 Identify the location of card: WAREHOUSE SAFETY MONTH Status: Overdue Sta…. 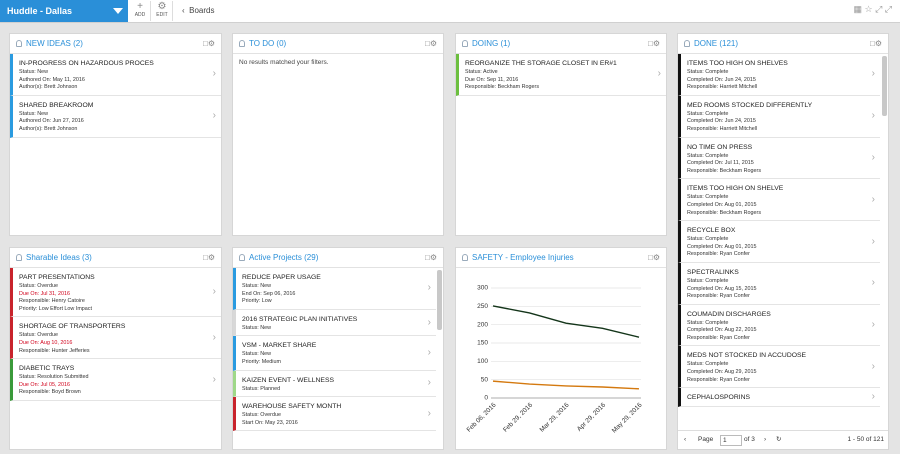
(334, 414).